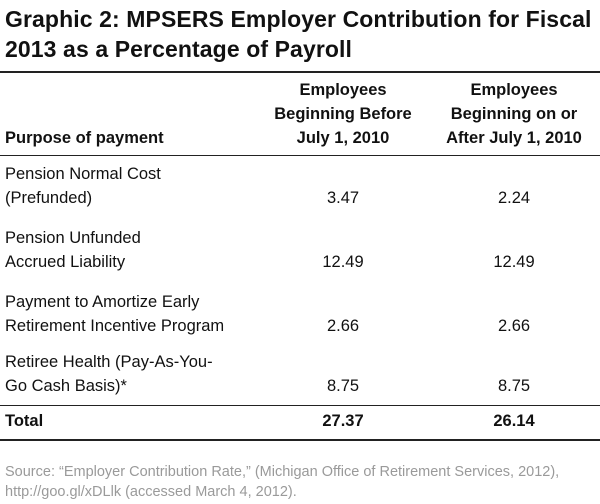 The image size is (600, 504). I want to click on title-divider, so click(300, 72).